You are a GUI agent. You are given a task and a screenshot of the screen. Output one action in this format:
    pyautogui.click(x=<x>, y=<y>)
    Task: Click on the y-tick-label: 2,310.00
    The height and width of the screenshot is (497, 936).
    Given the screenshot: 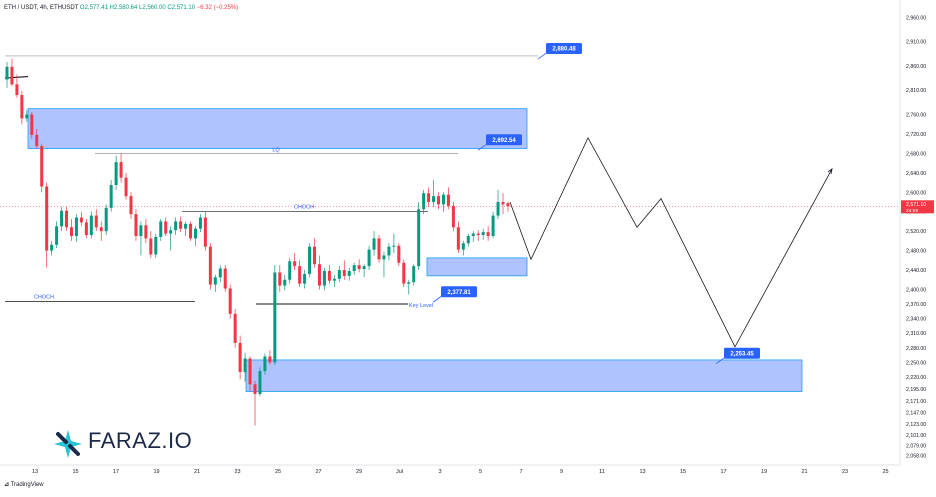 What is the action you would take?
    pyautogui.click(x=916, y=334)
    